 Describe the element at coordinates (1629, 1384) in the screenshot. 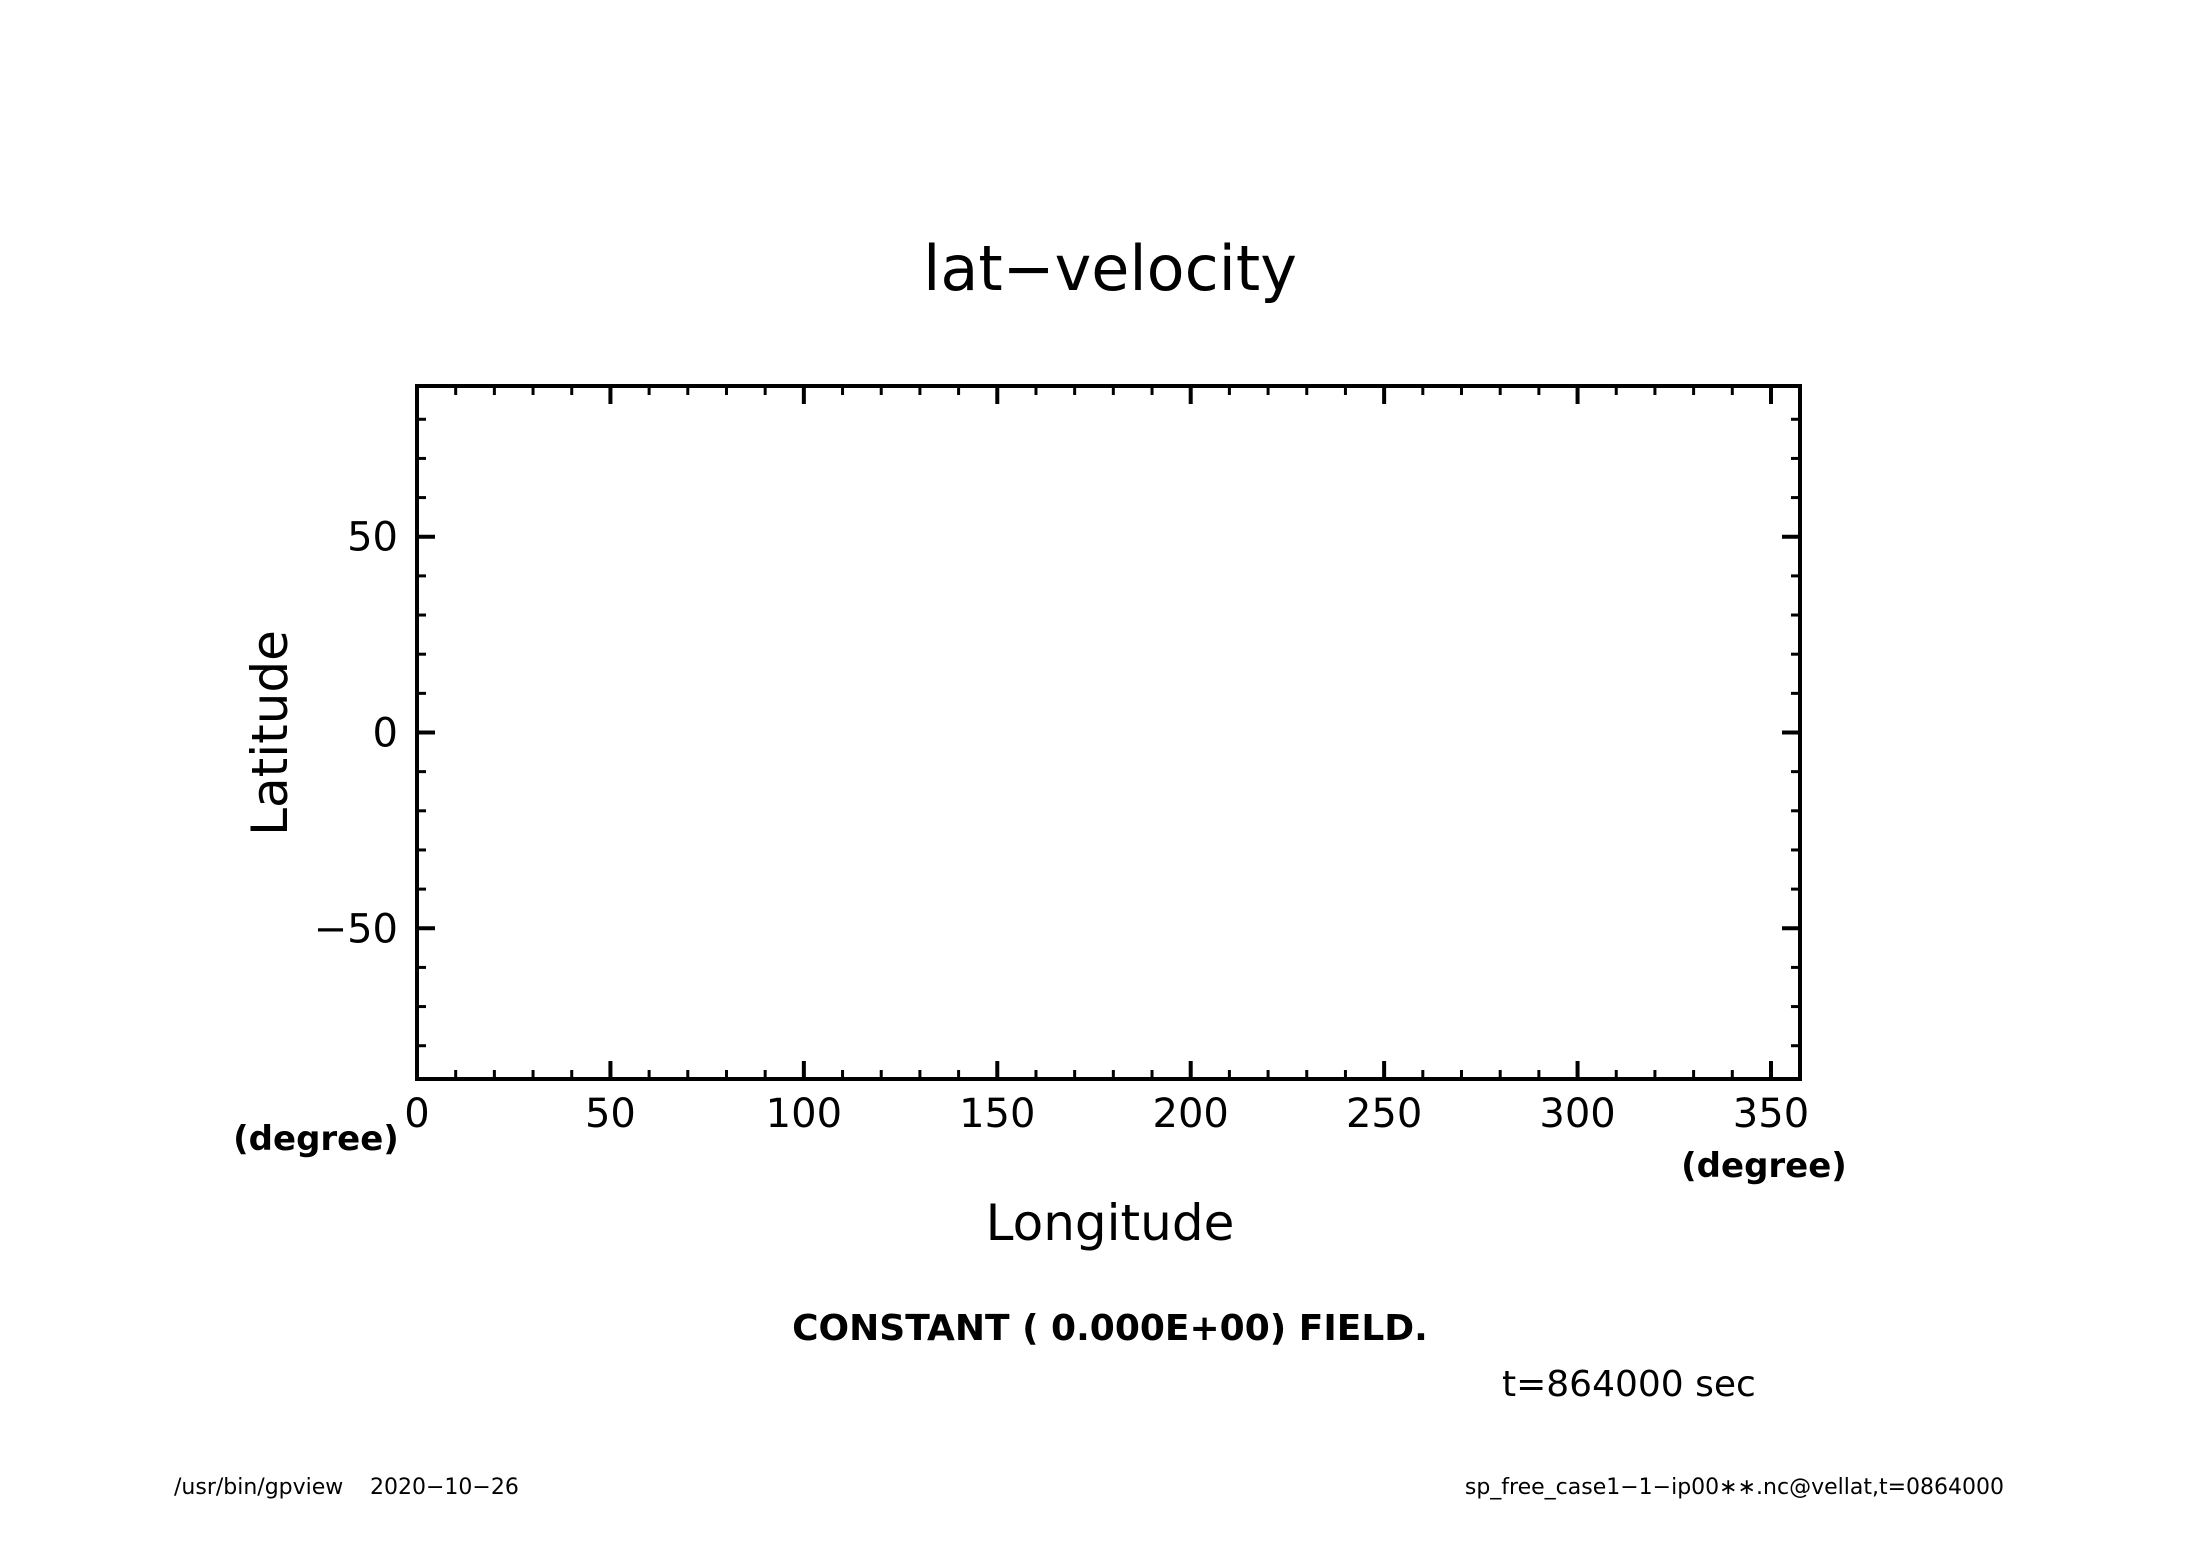

I see `time-label: t=864000 sec` at that location.